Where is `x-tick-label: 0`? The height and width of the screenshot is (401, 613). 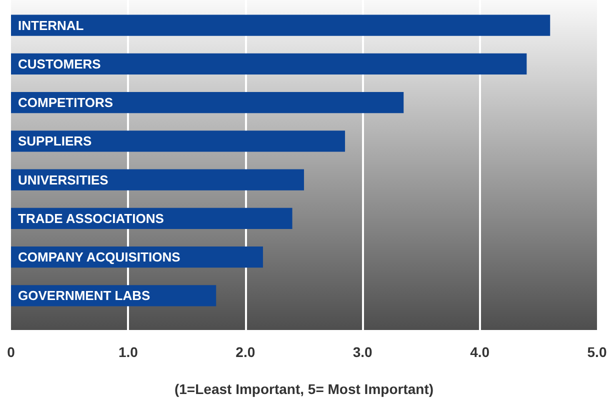
x-tick-label: 0 is located at coordinates (11, 352).